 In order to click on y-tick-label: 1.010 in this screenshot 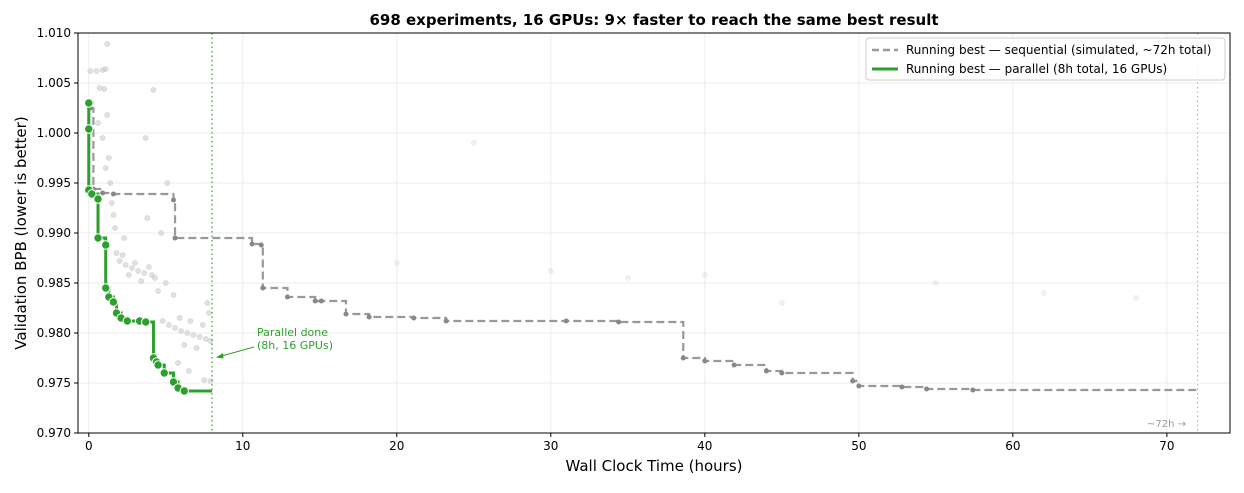, I will do `click(54, 33)`.